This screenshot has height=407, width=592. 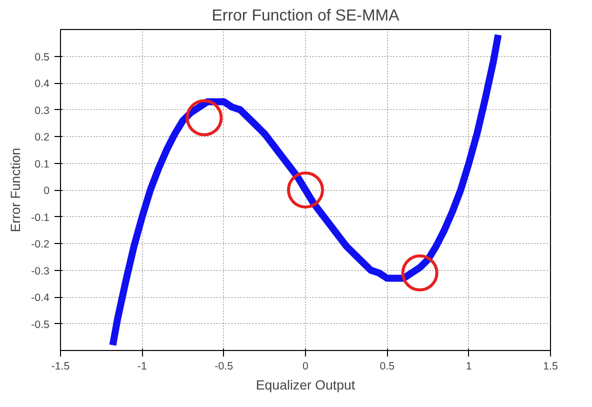 What do you see at coordinates (16, 190) in the screenshot?
I see `y-axis-title: Error Function` at bounding box center [16, 190].